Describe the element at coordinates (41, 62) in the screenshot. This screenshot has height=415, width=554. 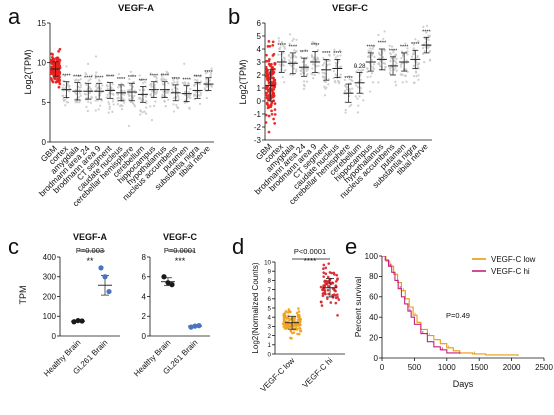
I see `panel-a-y-tick-label: 10` at that location.